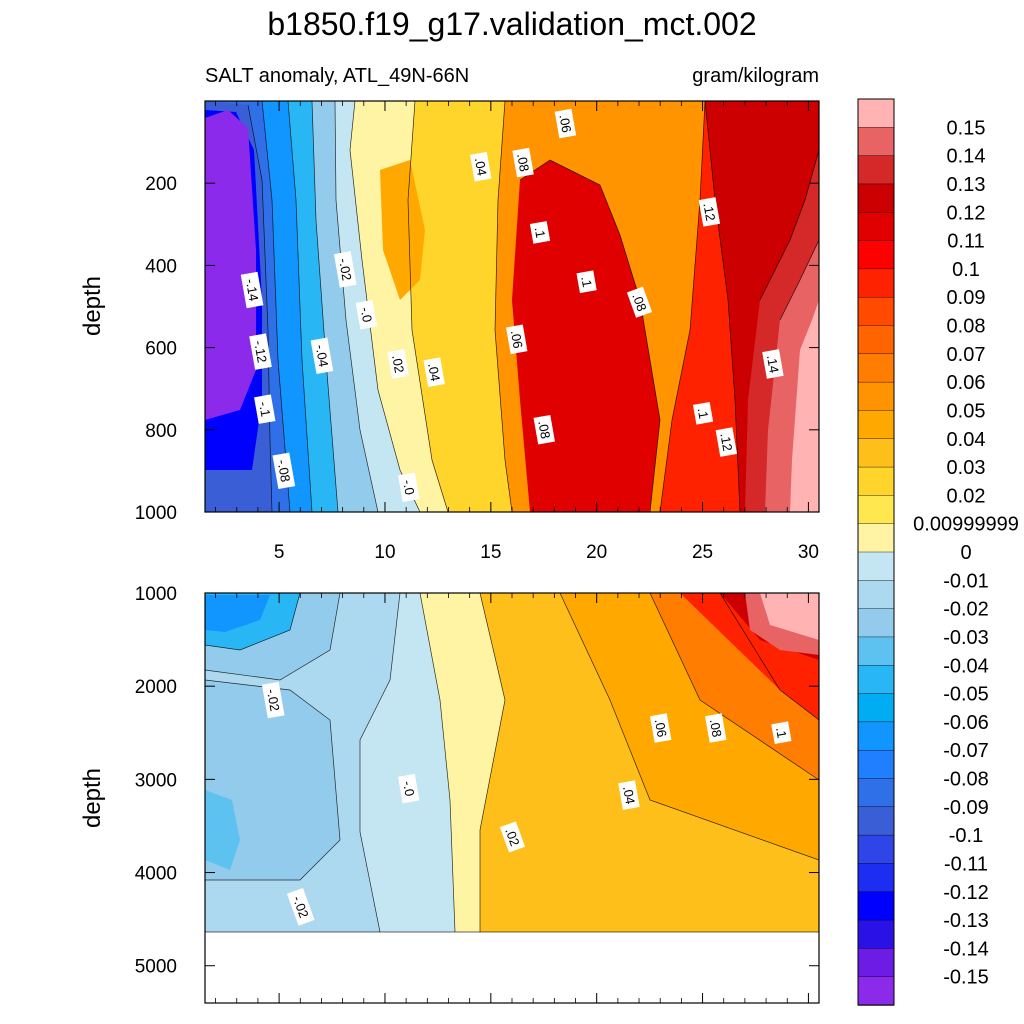  I want to click on colorbar-label: 0.02, so click(966, 496).